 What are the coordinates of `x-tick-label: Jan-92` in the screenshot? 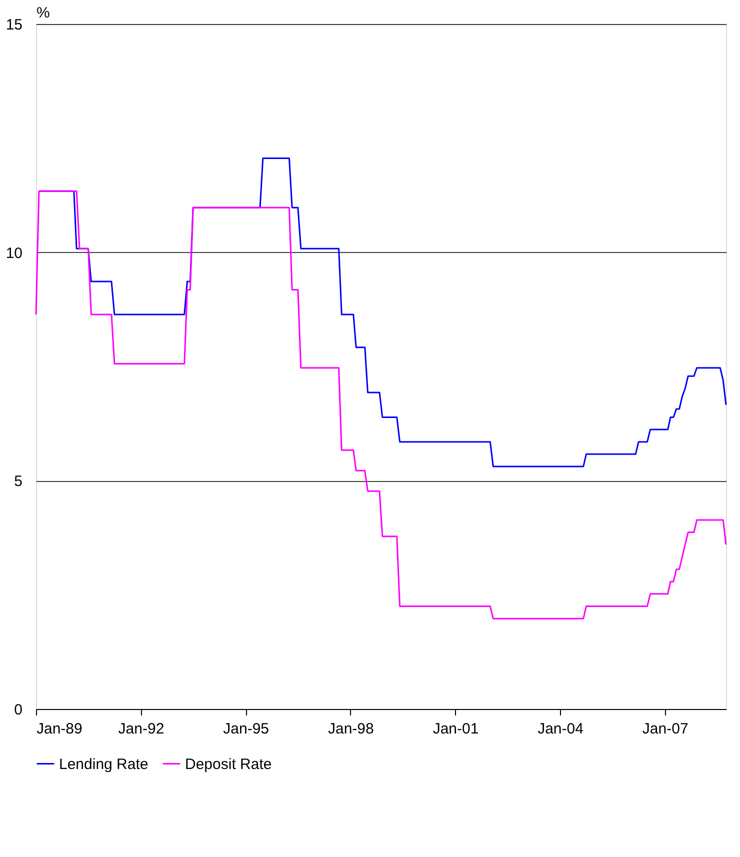 It's located at (141, 729).